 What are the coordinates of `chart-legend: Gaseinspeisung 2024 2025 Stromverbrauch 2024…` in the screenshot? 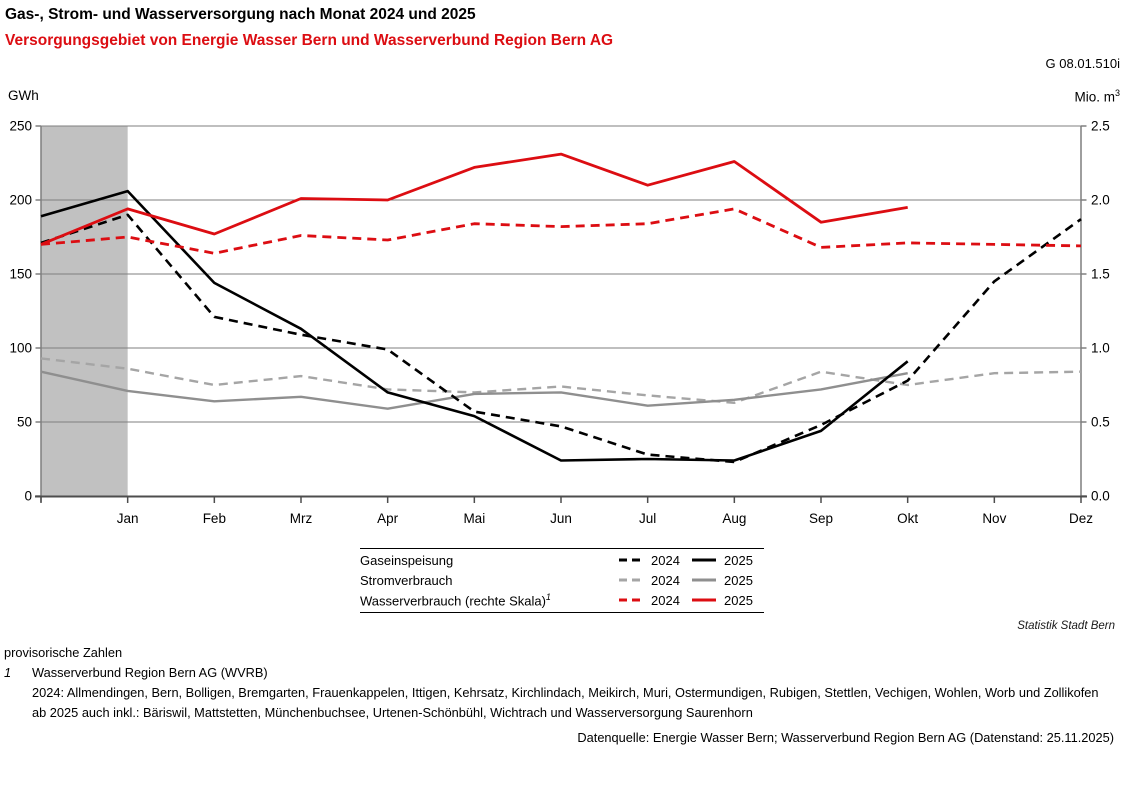 It's located at (562, 580).